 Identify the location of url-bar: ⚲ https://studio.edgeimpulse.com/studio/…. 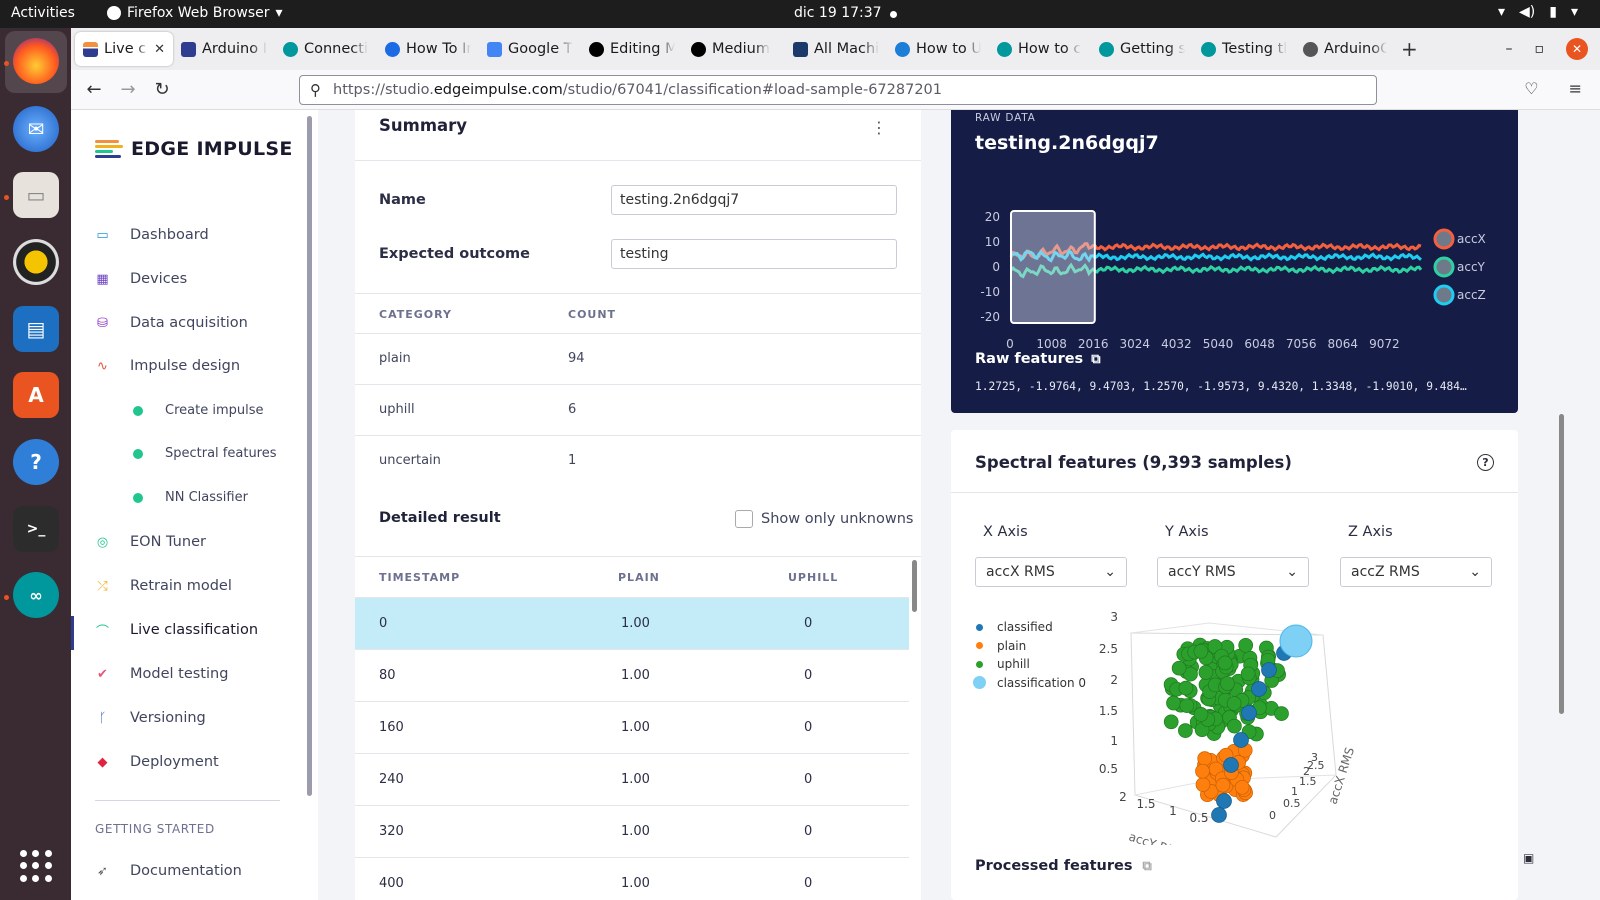
(838, 90).